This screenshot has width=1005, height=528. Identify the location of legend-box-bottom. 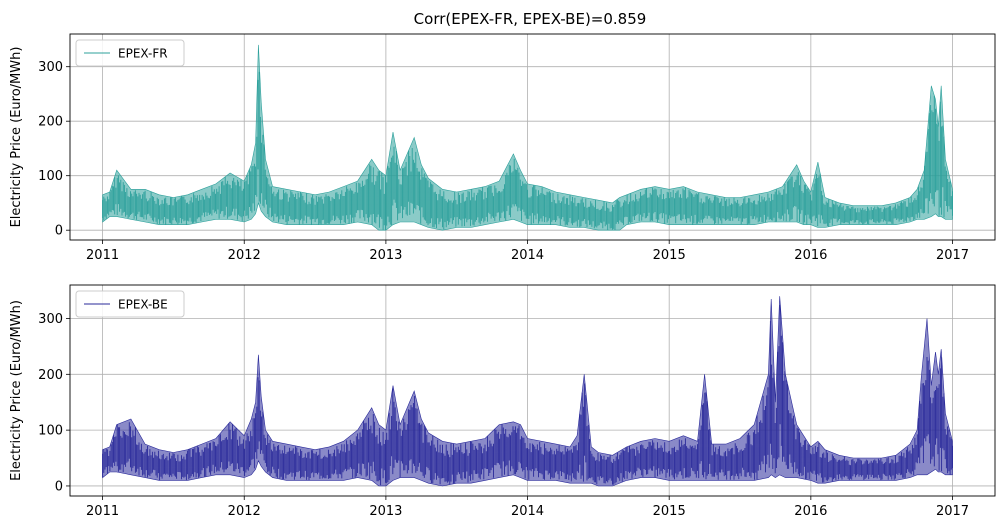
(130, 304).